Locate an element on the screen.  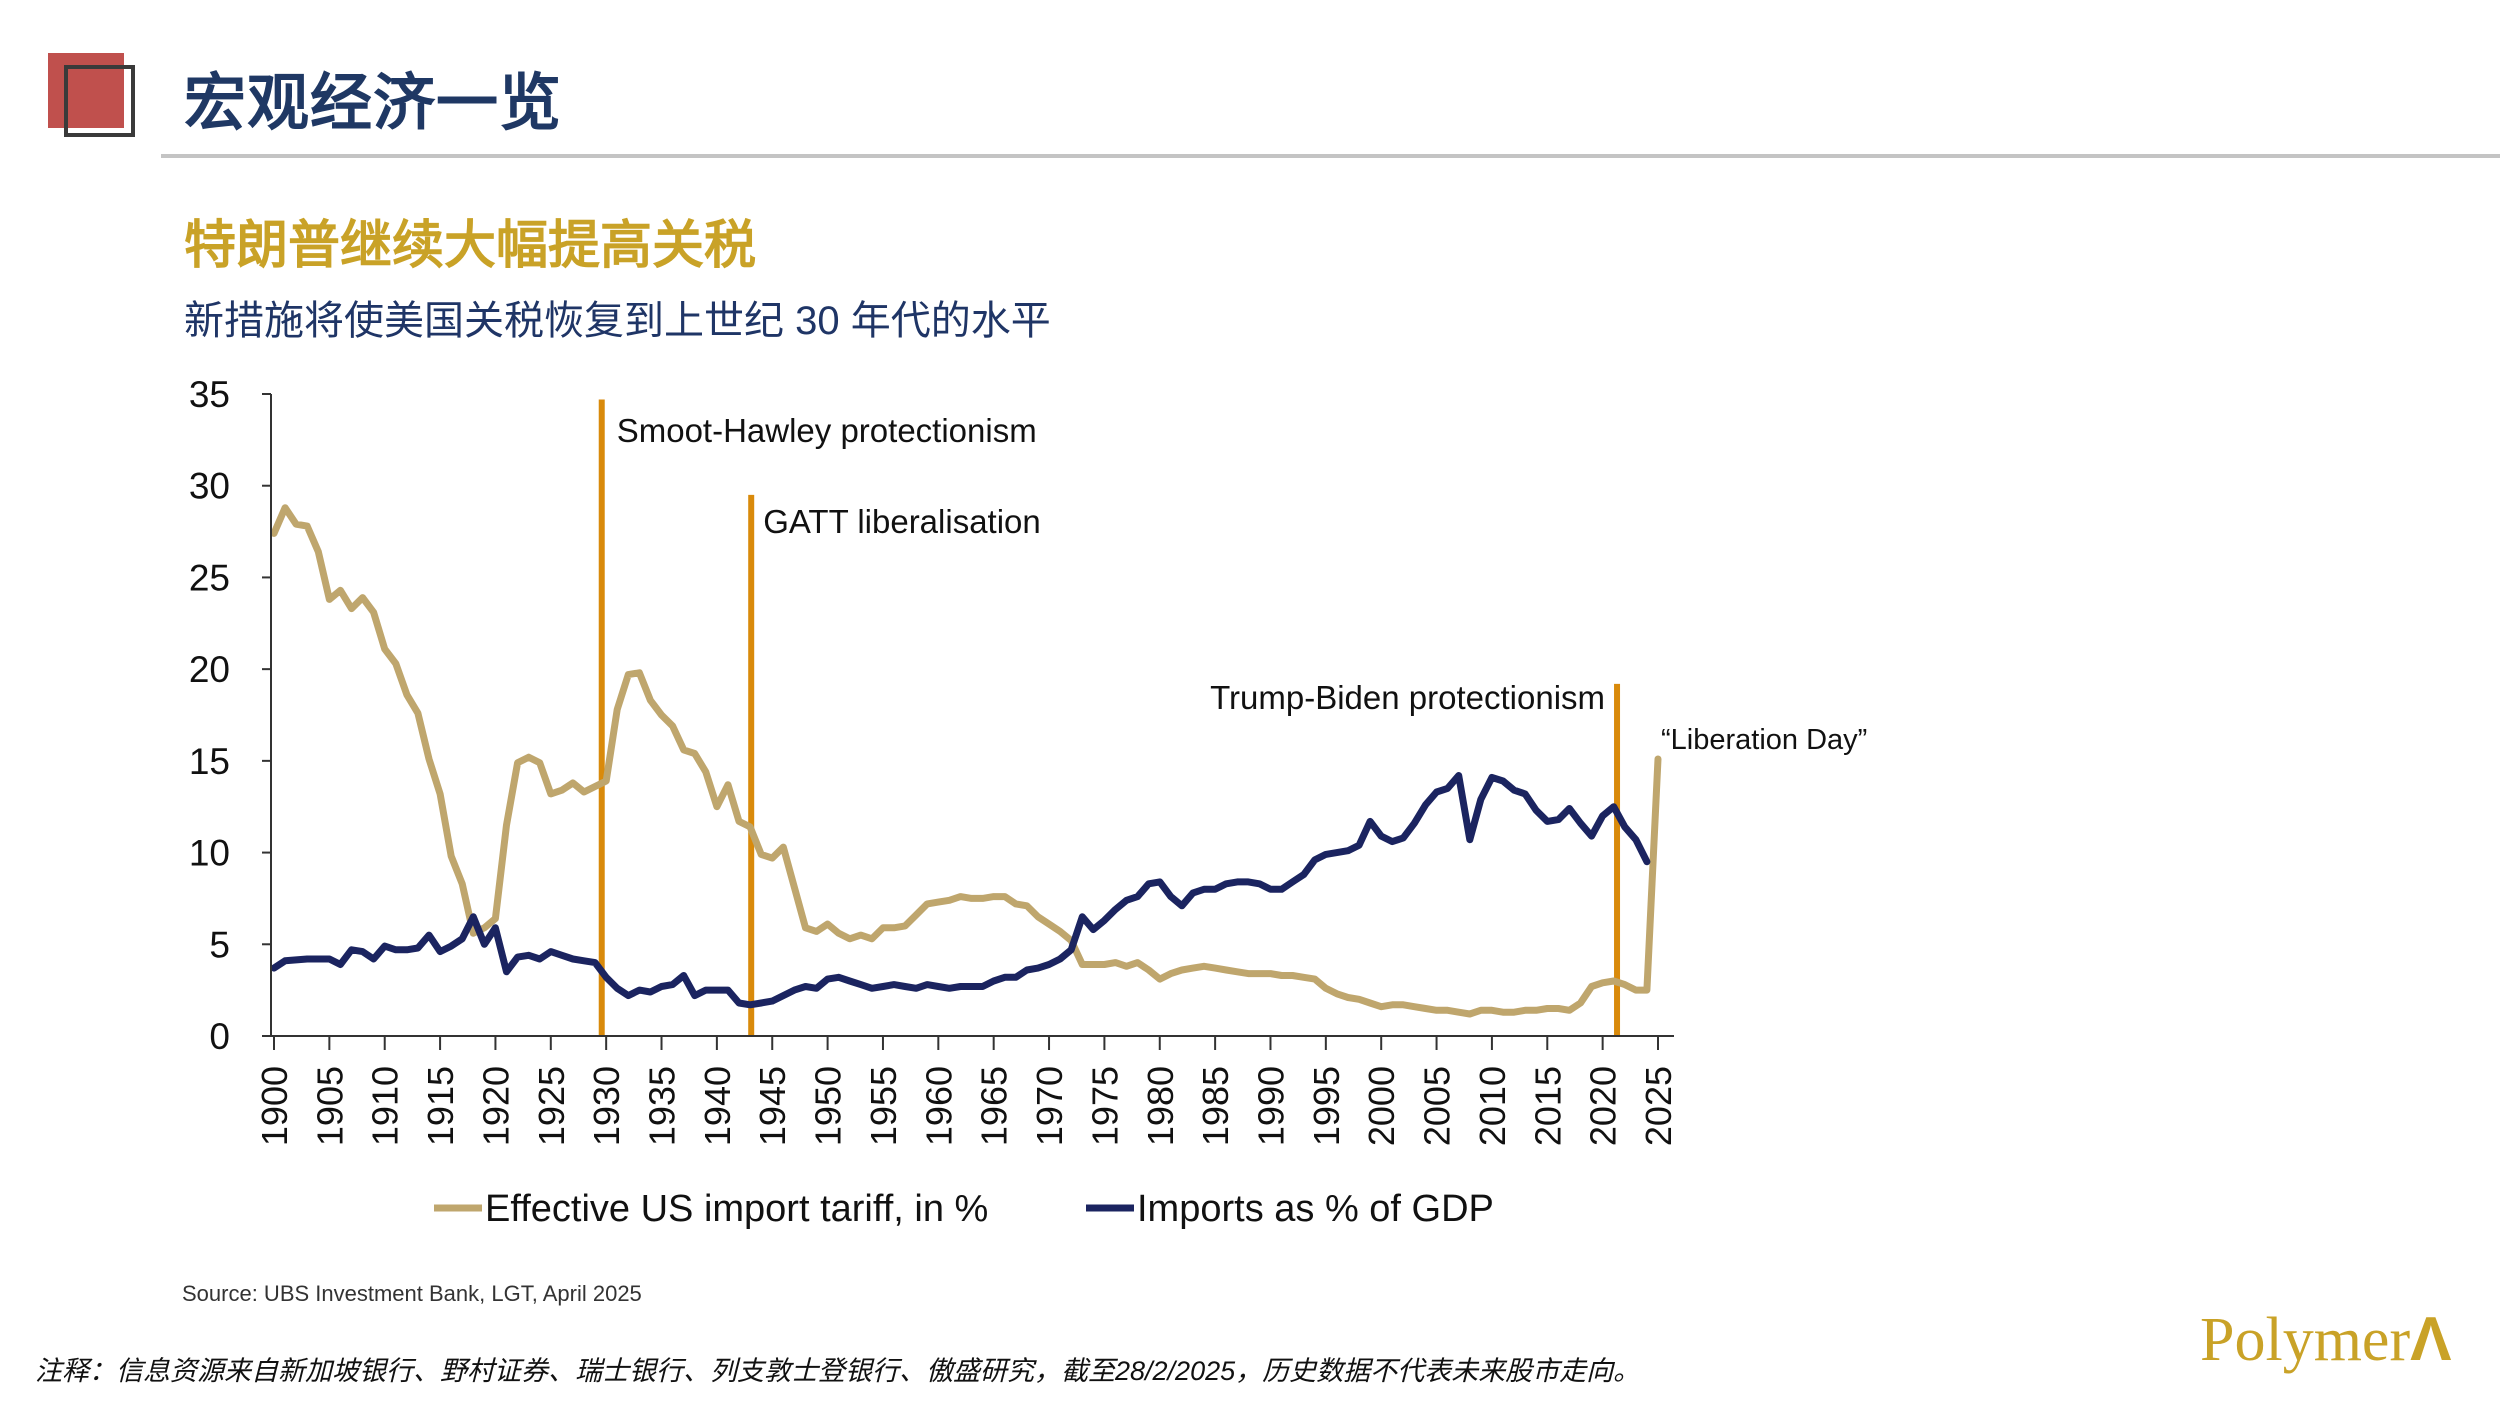
section-subheading: 新措施将使美国关税恢复到上世纪 30 年代的水平 is located at coordinates (617, 321).